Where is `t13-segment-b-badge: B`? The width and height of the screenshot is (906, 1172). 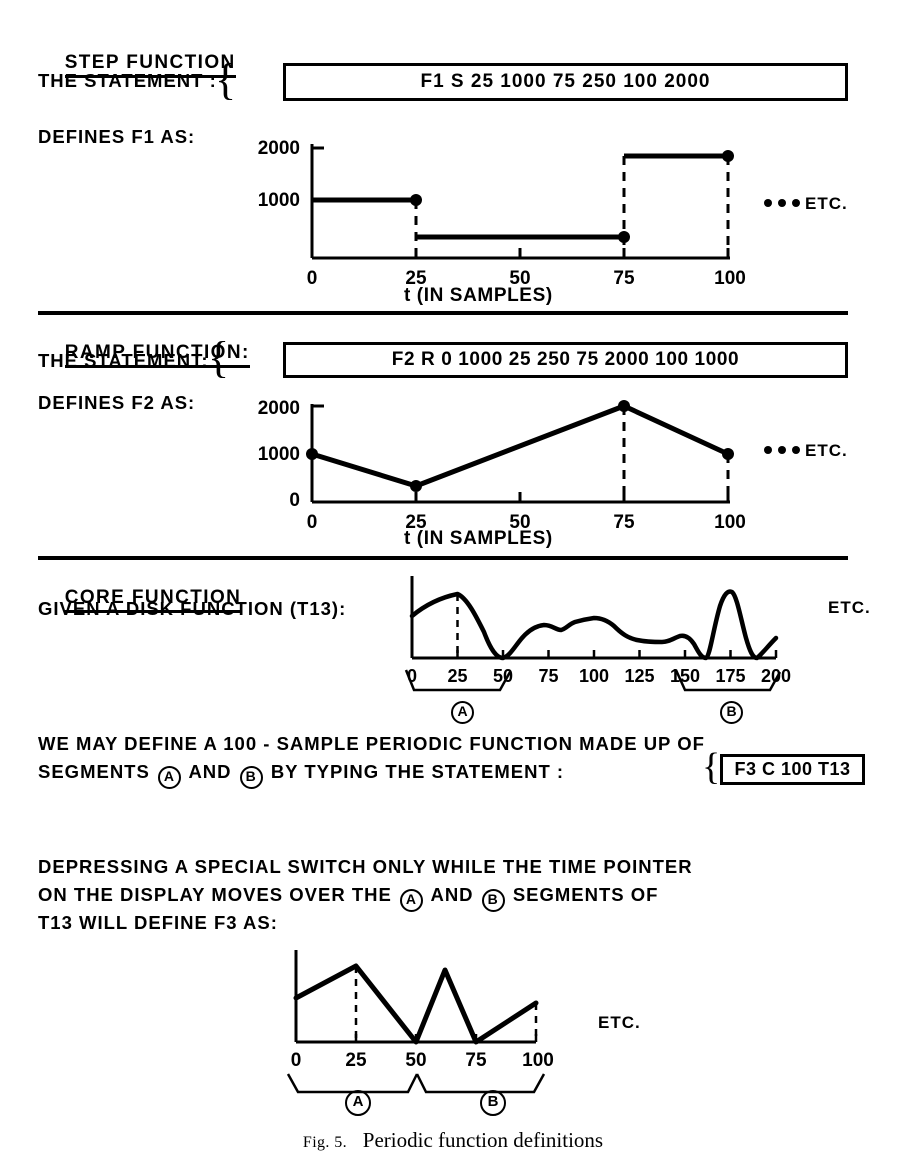 t13-segment-b-badge: B is located at coordinates (731, 712).